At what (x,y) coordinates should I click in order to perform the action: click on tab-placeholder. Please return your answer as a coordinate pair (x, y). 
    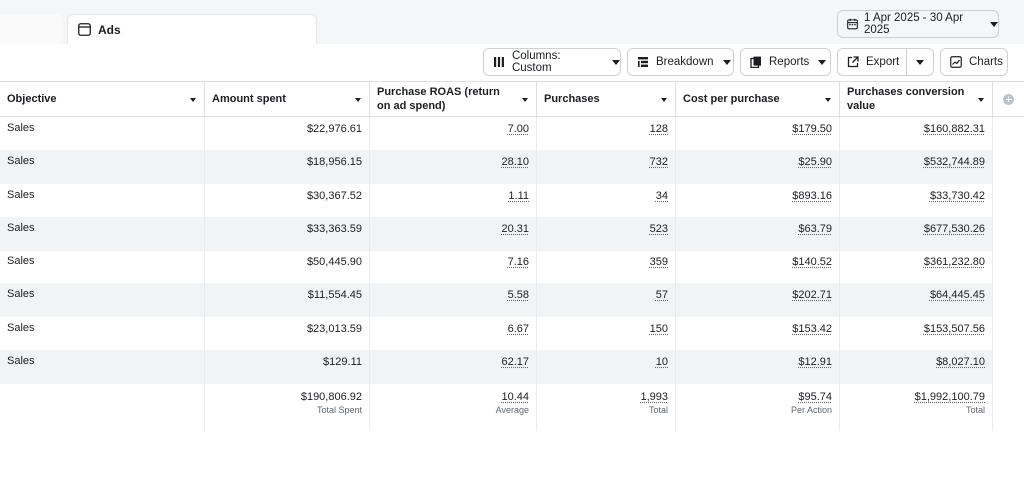
    Looking at the image, I should click on (31, 29).